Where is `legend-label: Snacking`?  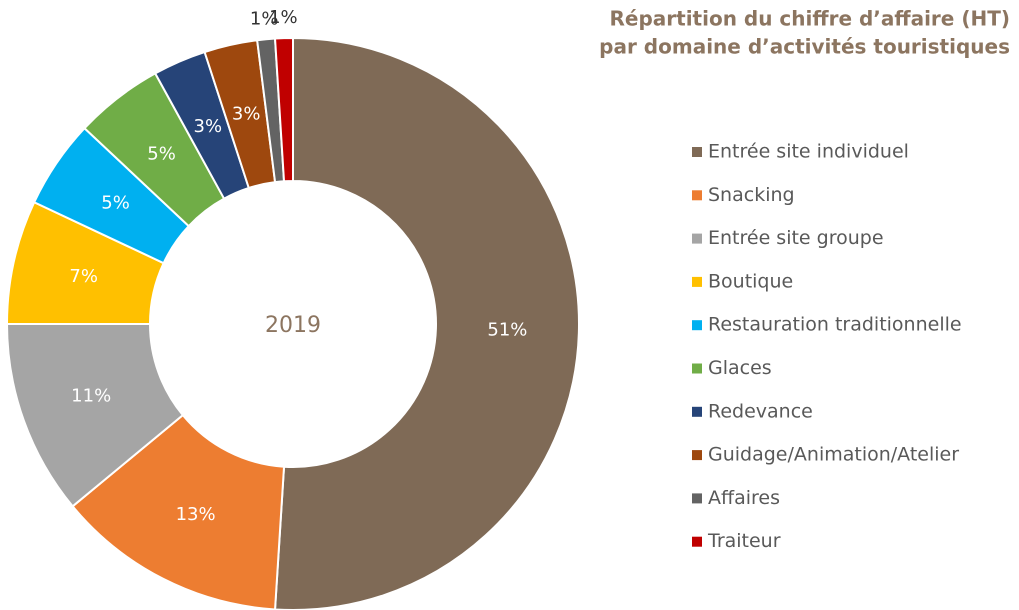
legend-label: Snacking is located at coordinates (751, 195).